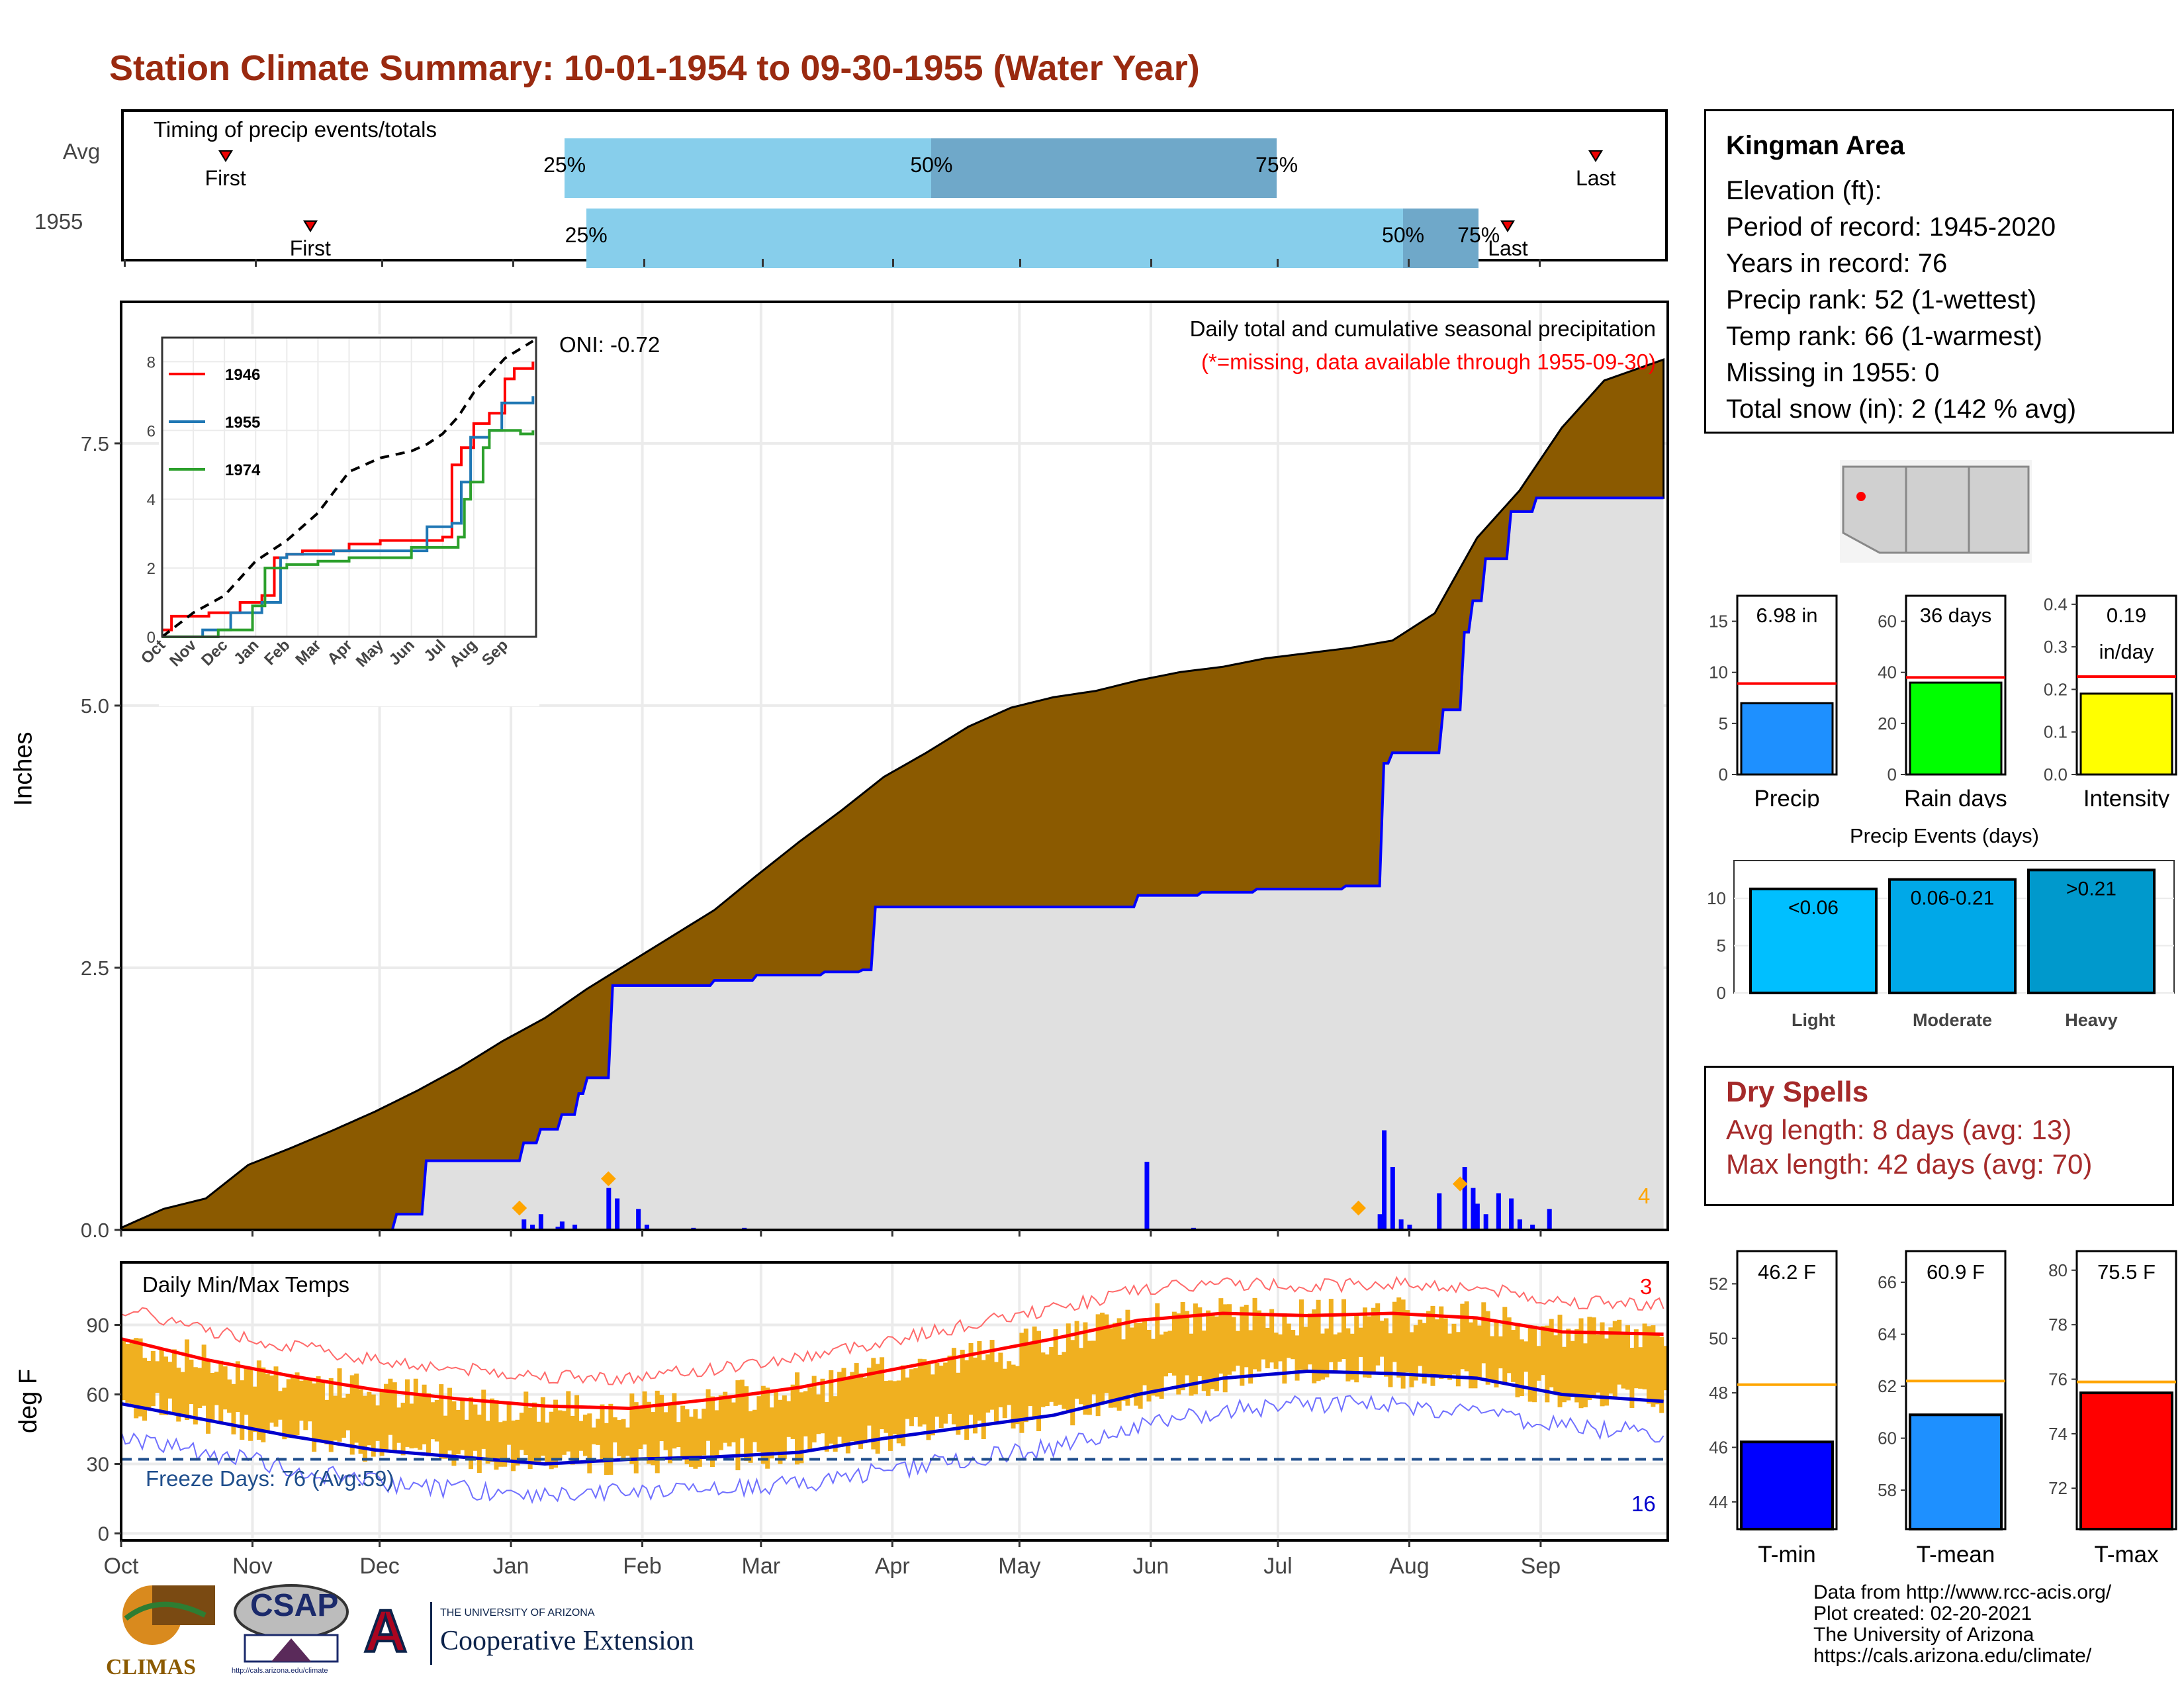 The image size is (2184, 1688). What do you see at coordinates (1901, 409) in the screenshot?
I see `station-line: Total snow (in): 2 (142 % avg)` at bounding box center [1901, 409].